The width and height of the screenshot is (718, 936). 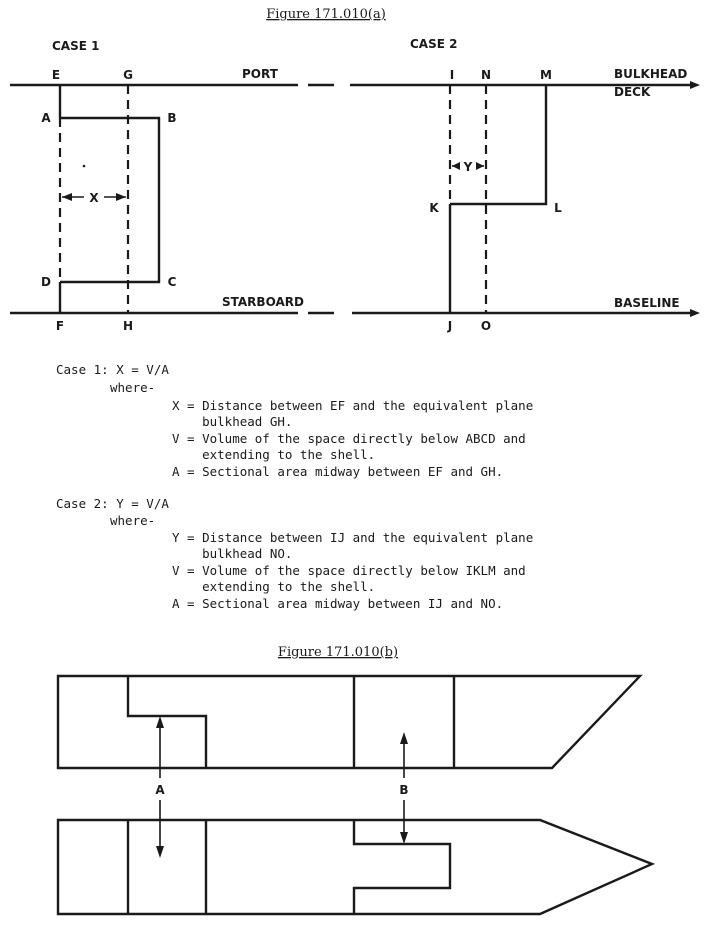 What do you see at coordinates (112, 503) in the screenshot?
I see `case2-formula: Case 2: Y = V/A` at bounding box center [112, 503].